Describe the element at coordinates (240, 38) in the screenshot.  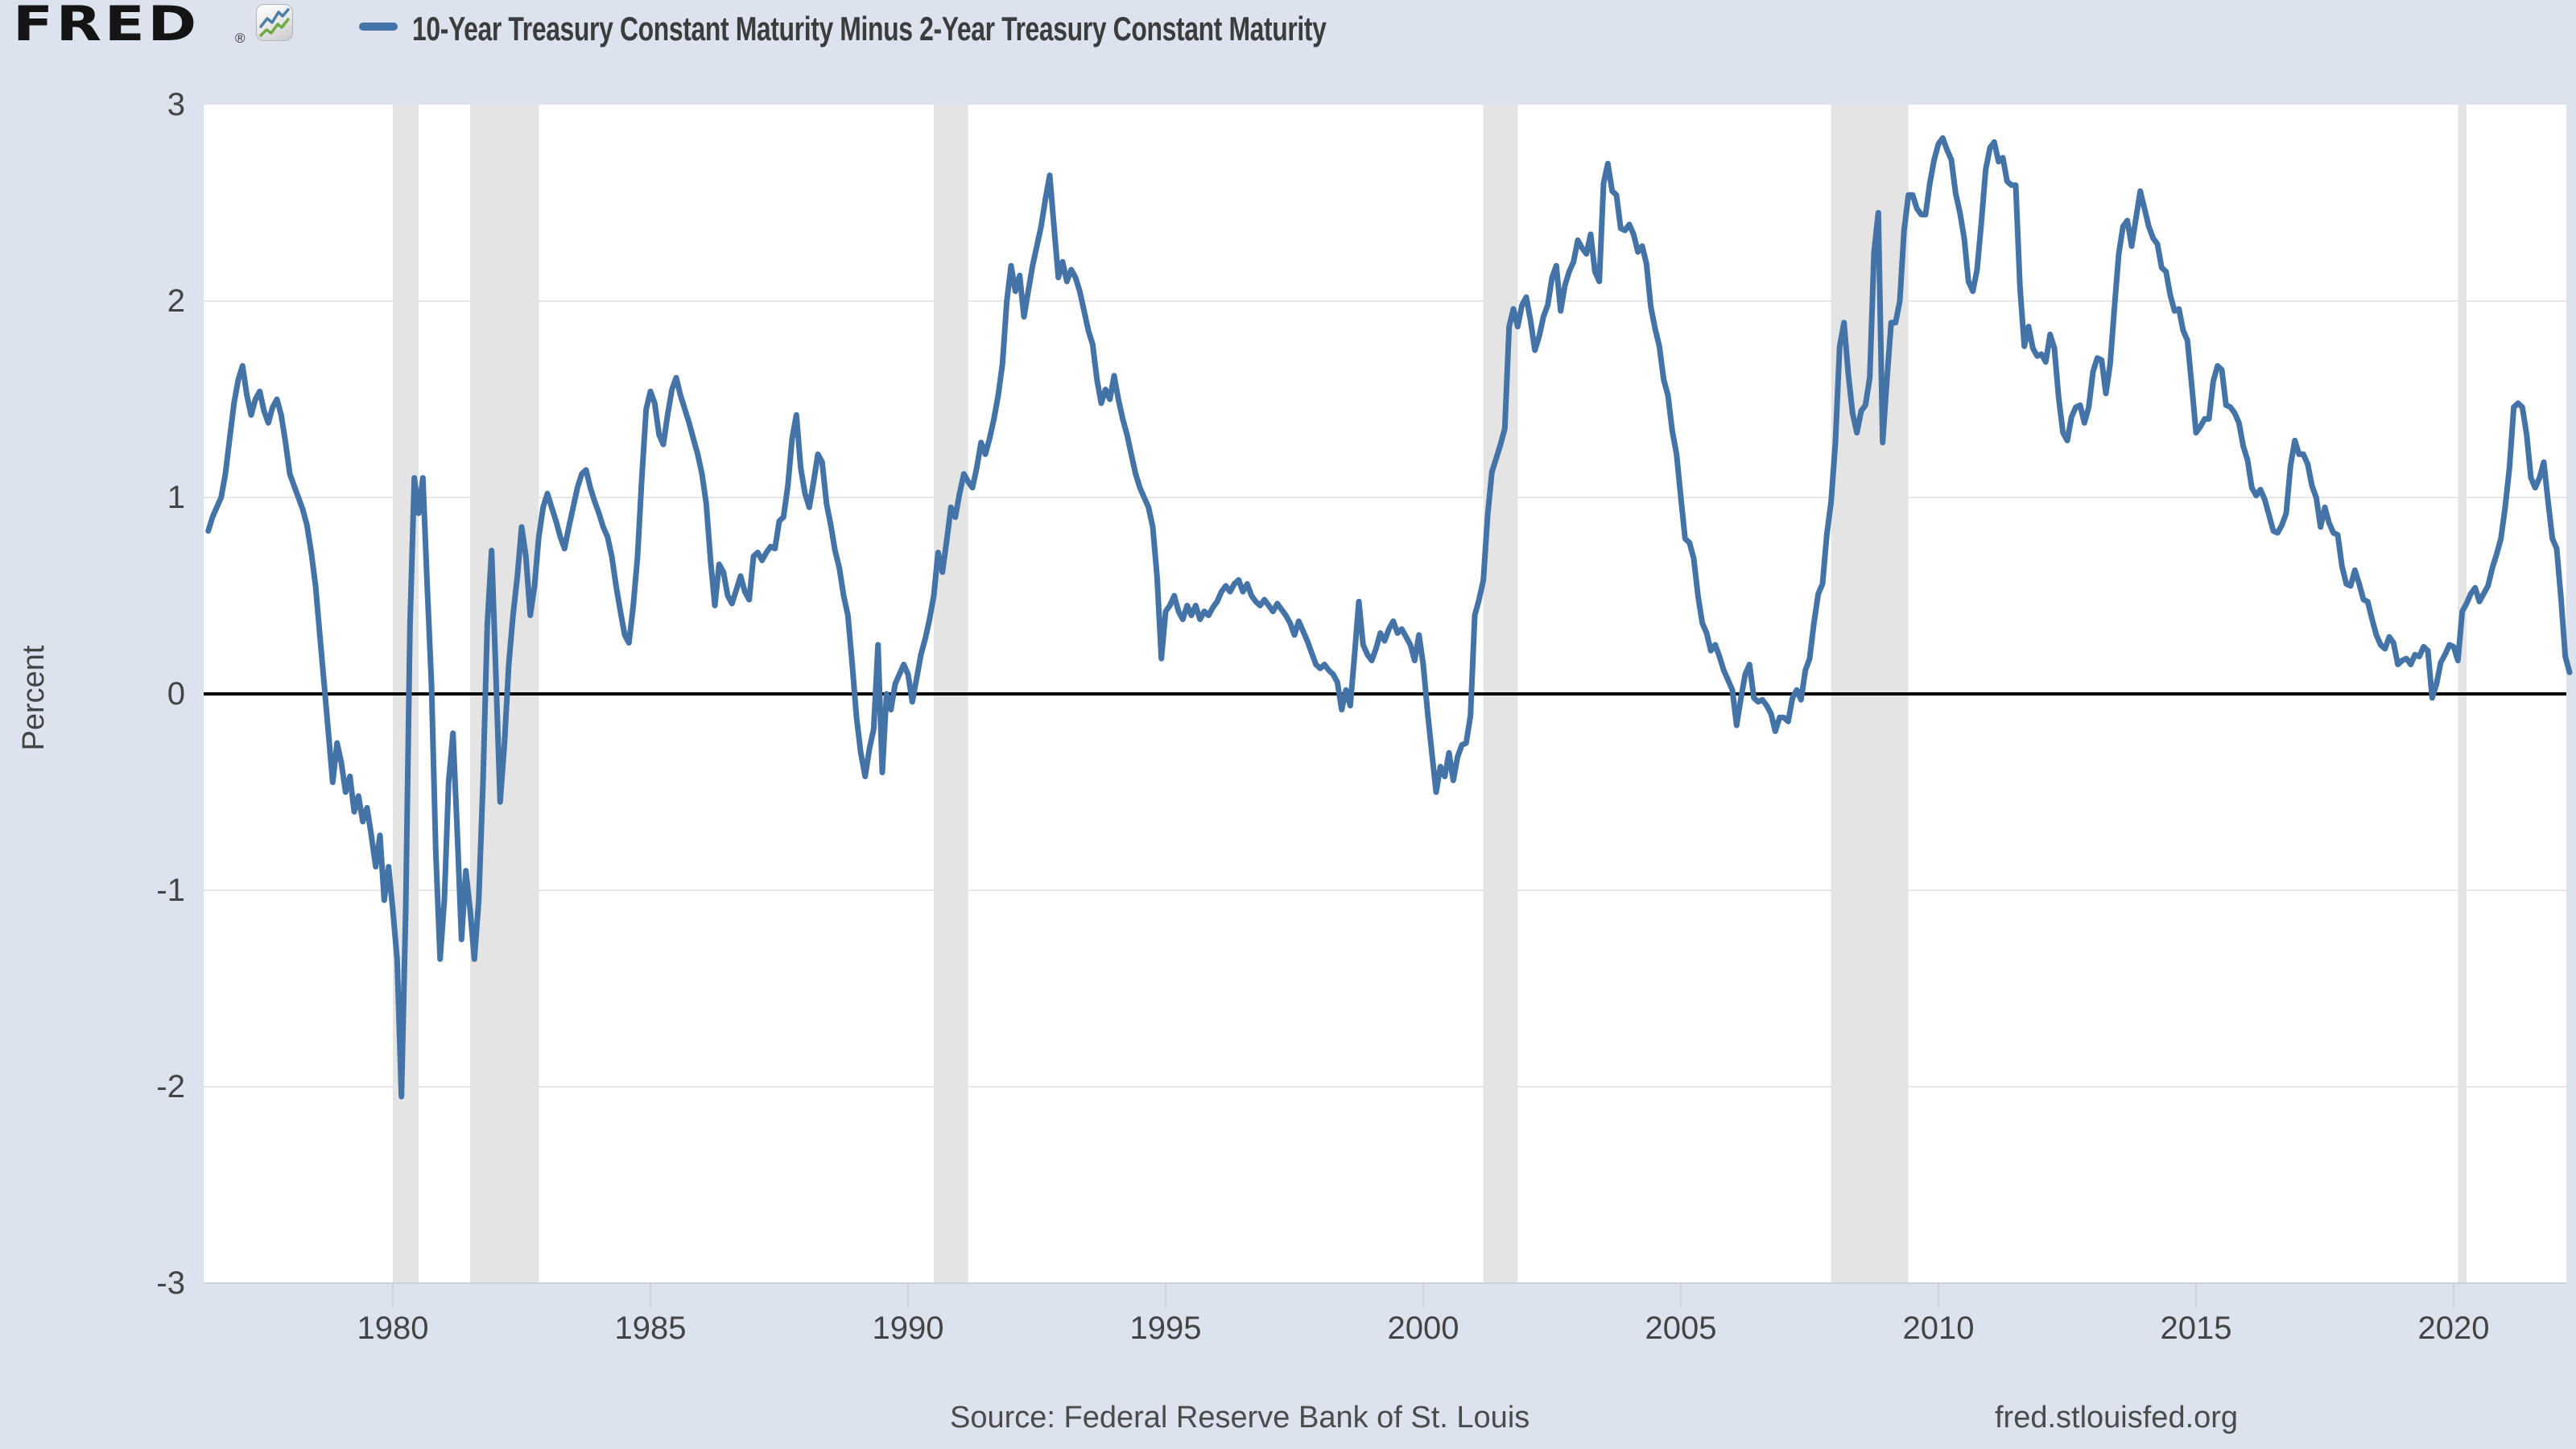
I see `registered-trademark-icon: ®` at that location.